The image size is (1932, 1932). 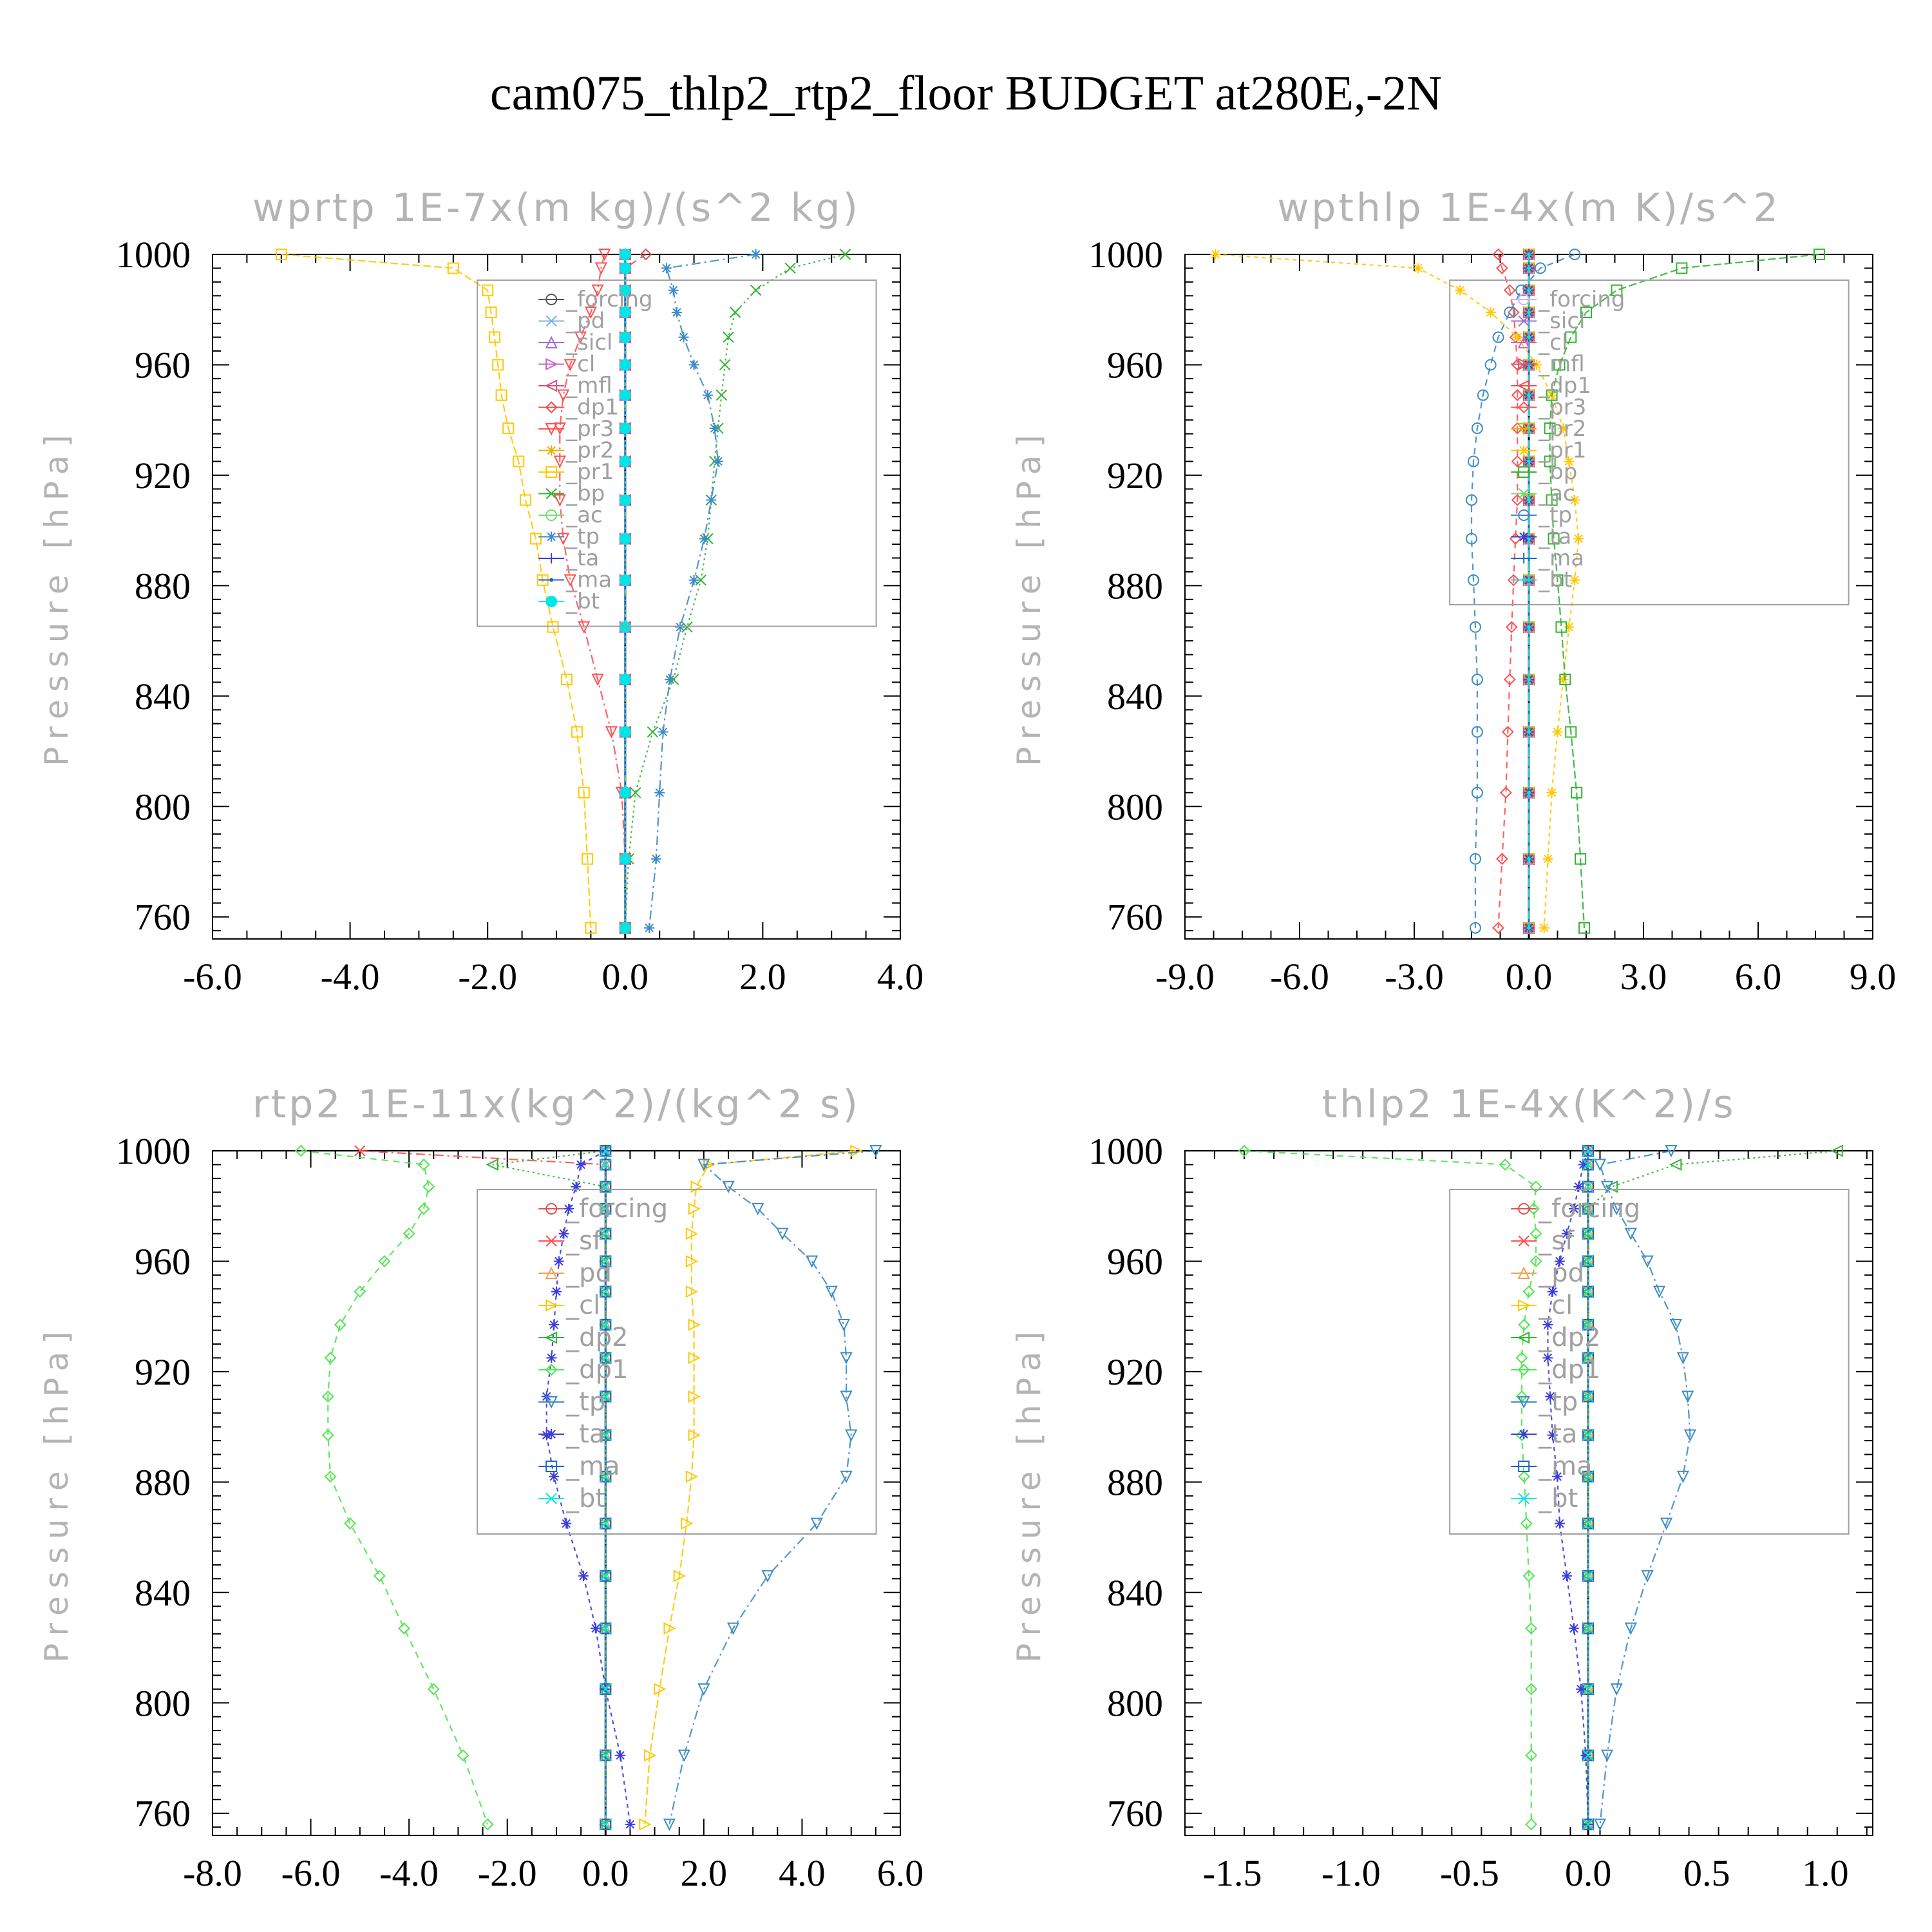 I want to click on series-pr1, so click(x=436, y=591).